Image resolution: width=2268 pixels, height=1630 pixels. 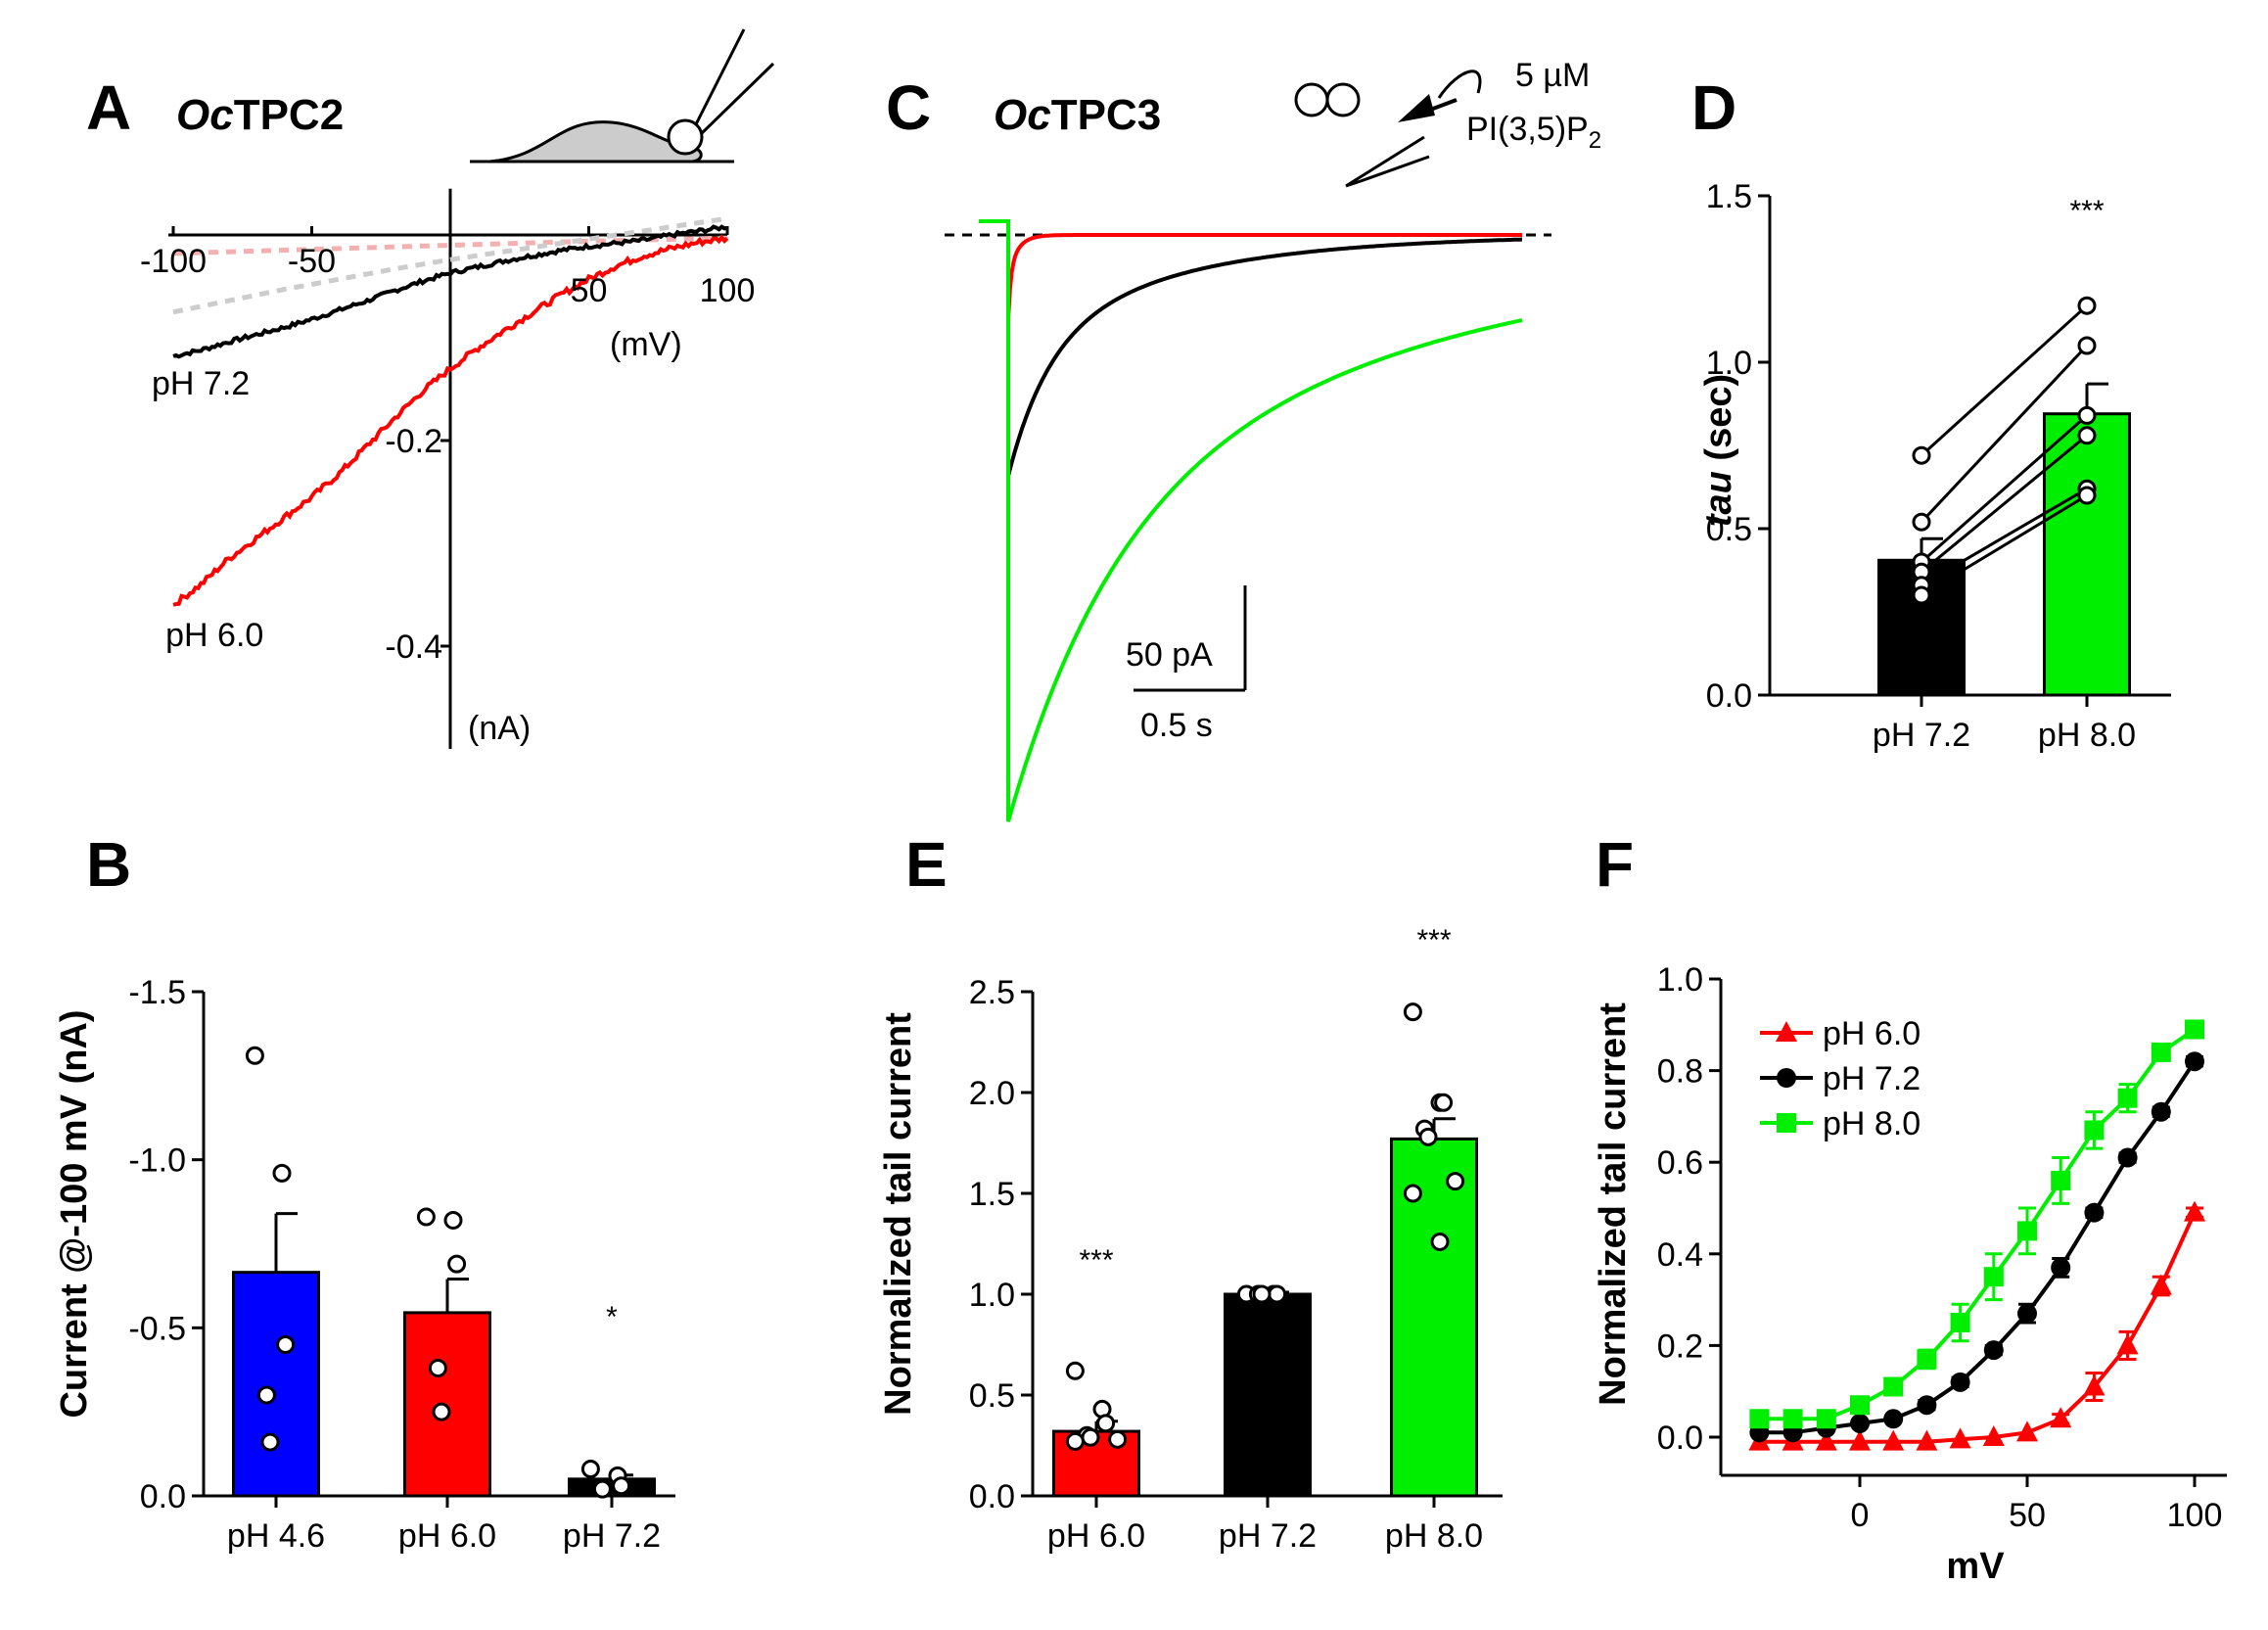 What do you see at coordinates (1975, 1567) in the screenshot?
I see `panel-f-xlabel: mV` at bounding box center [1975, 1567].